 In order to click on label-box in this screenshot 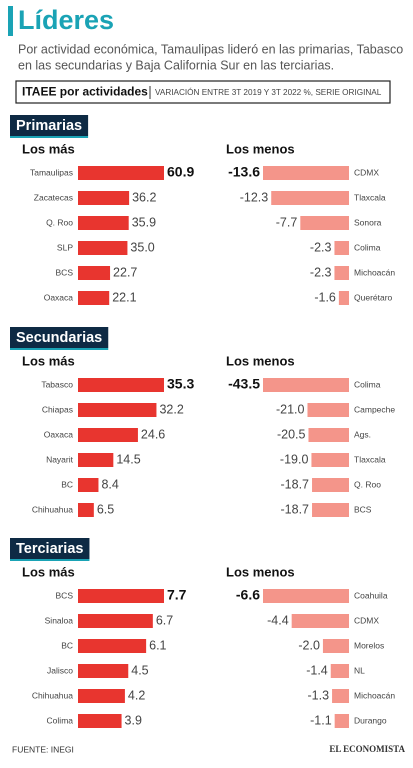, I will do `click(203, 92)`.